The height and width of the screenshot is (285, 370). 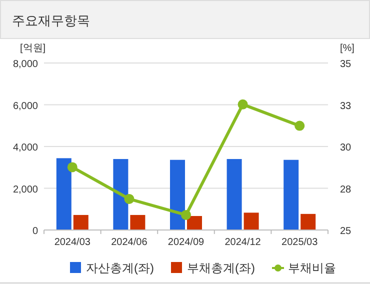 I want to click on x-tick-label: 2024/03, so click(x=72, y=242).